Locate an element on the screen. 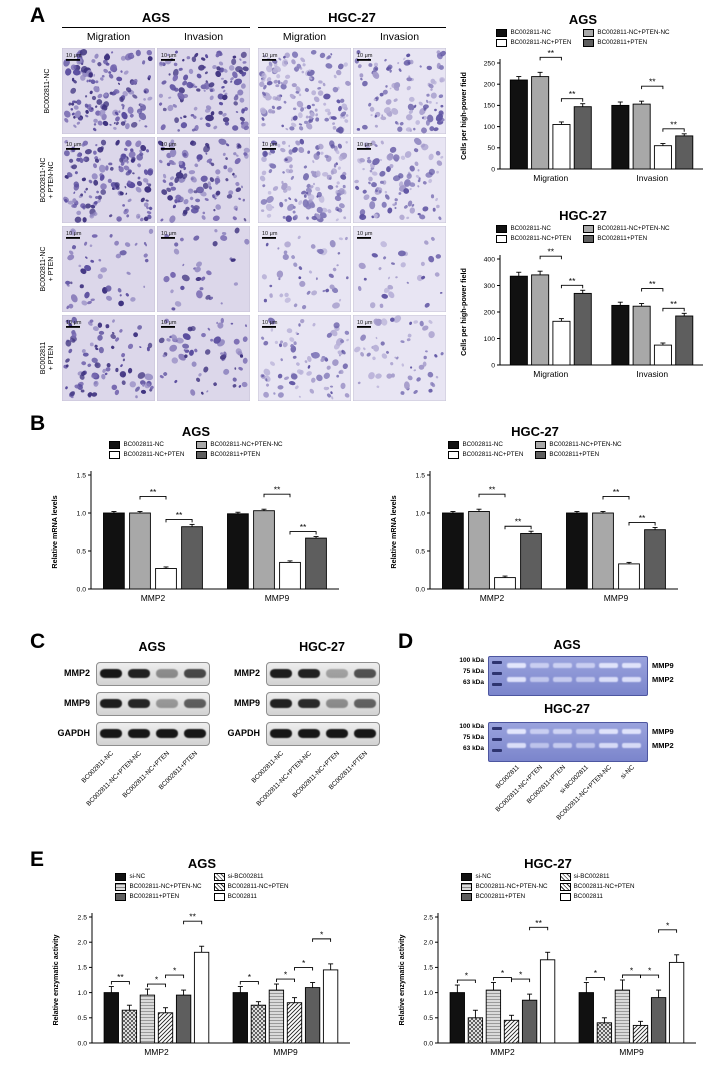 This screenshot has height=1079, width=717. panel-a-row-label-text: BC002811-NC is located at coordinates (47, 91).